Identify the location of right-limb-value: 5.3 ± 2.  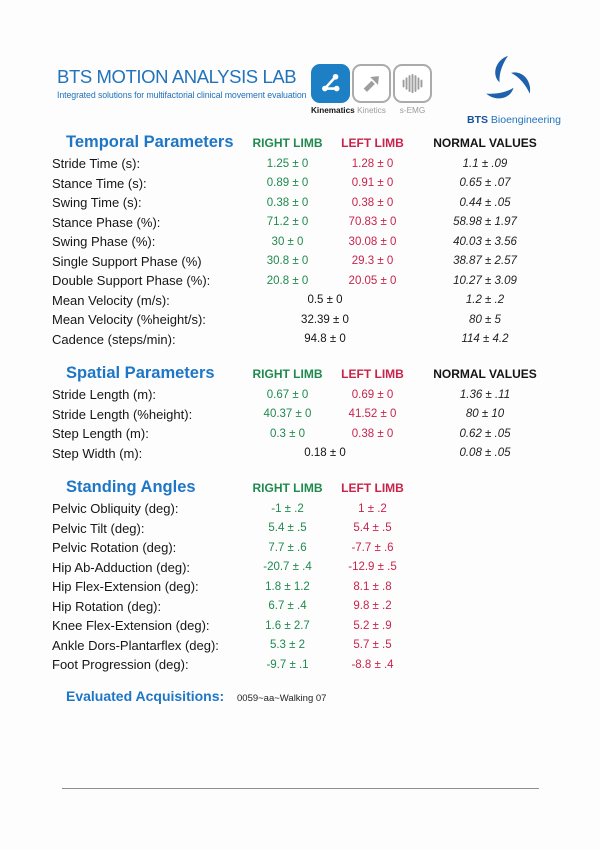
(287, 645).